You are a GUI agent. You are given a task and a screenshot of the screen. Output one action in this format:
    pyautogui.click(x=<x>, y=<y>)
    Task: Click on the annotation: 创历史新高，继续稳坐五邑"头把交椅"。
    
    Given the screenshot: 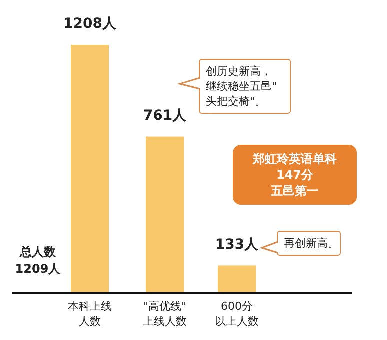 What is the action you would take?
    pyautogui.click(x=245, y=86)
    